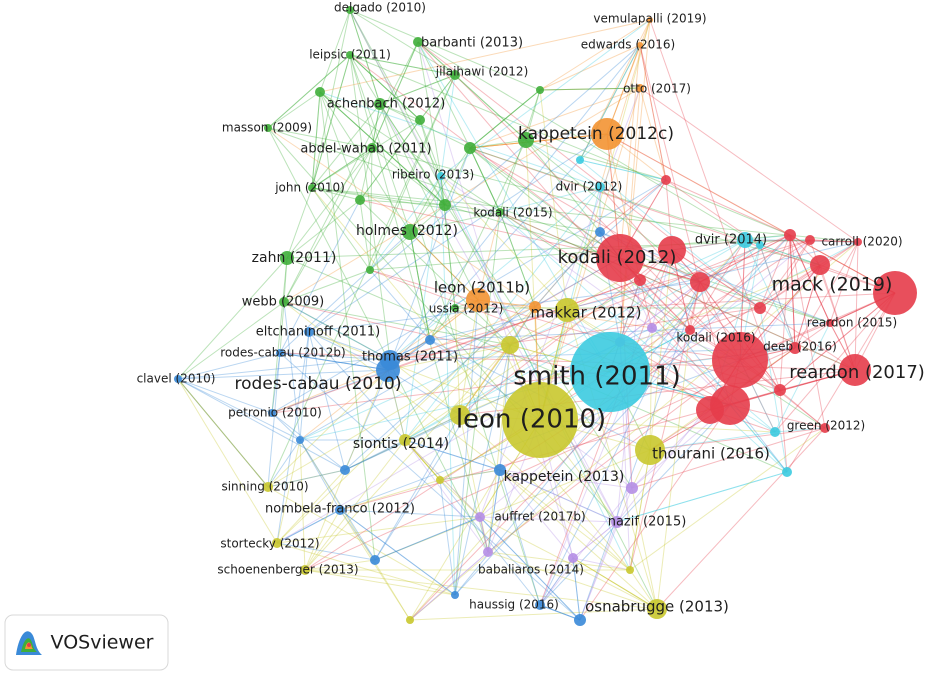 The width and height of the screenshot is (932, 676). I want to click on node-label: nombela-franco (2012), so click(340, 509).